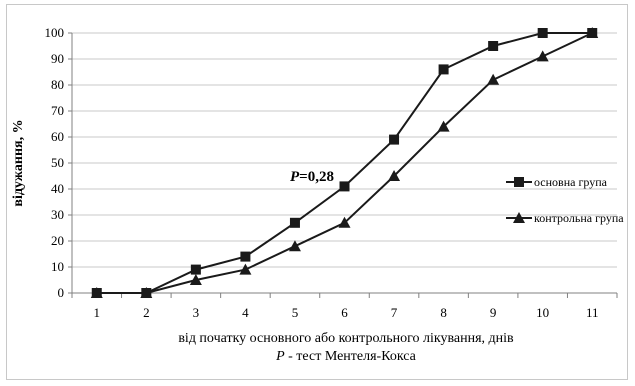  What do you see at coordinates (146, 312) in the screenshot?
I see `x-tick-2: 2` at bounding box center [146, 312].